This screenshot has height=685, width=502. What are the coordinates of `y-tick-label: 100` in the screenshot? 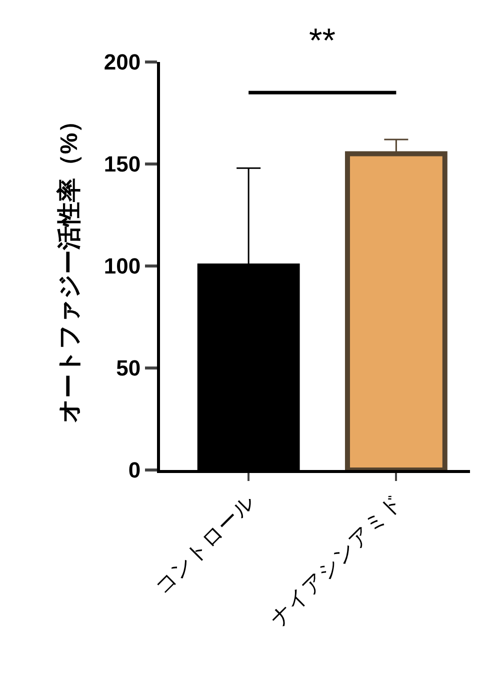 It's located at (122, 266).